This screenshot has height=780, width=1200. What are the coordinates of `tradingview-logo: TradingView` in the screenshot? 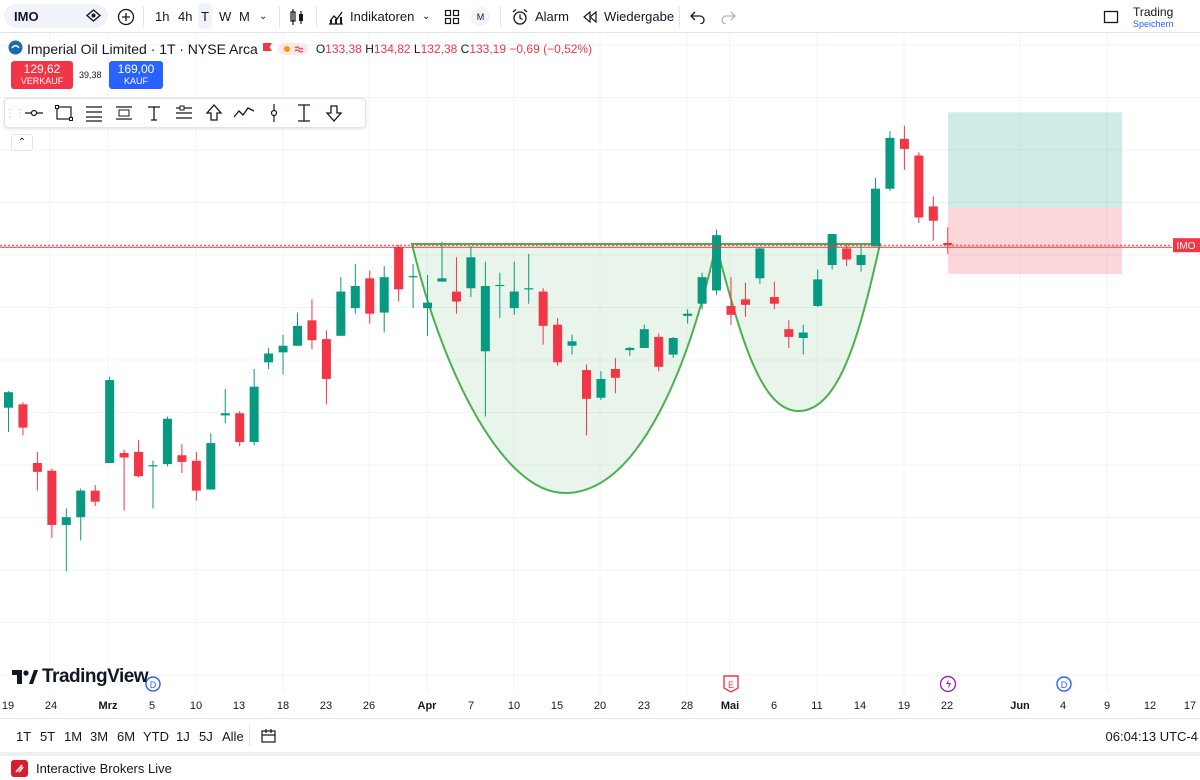 It's located at (80, 677).